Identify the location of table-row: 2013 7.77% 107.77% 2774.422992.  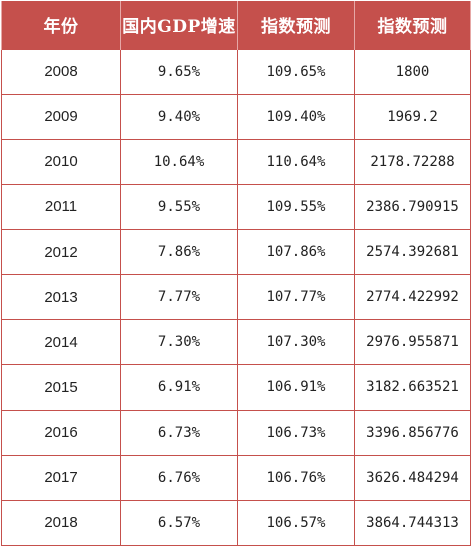
(236, 297).